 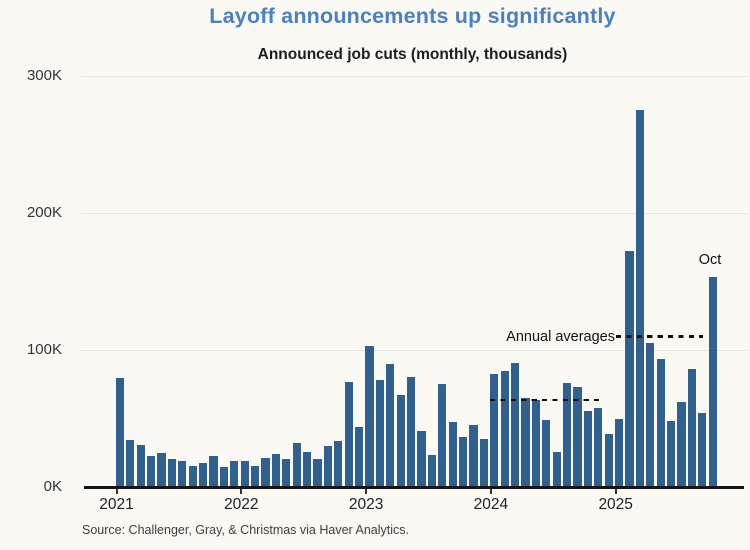 I want to click on y-axis-label-0K: 0K, so click(x=52, y=486).